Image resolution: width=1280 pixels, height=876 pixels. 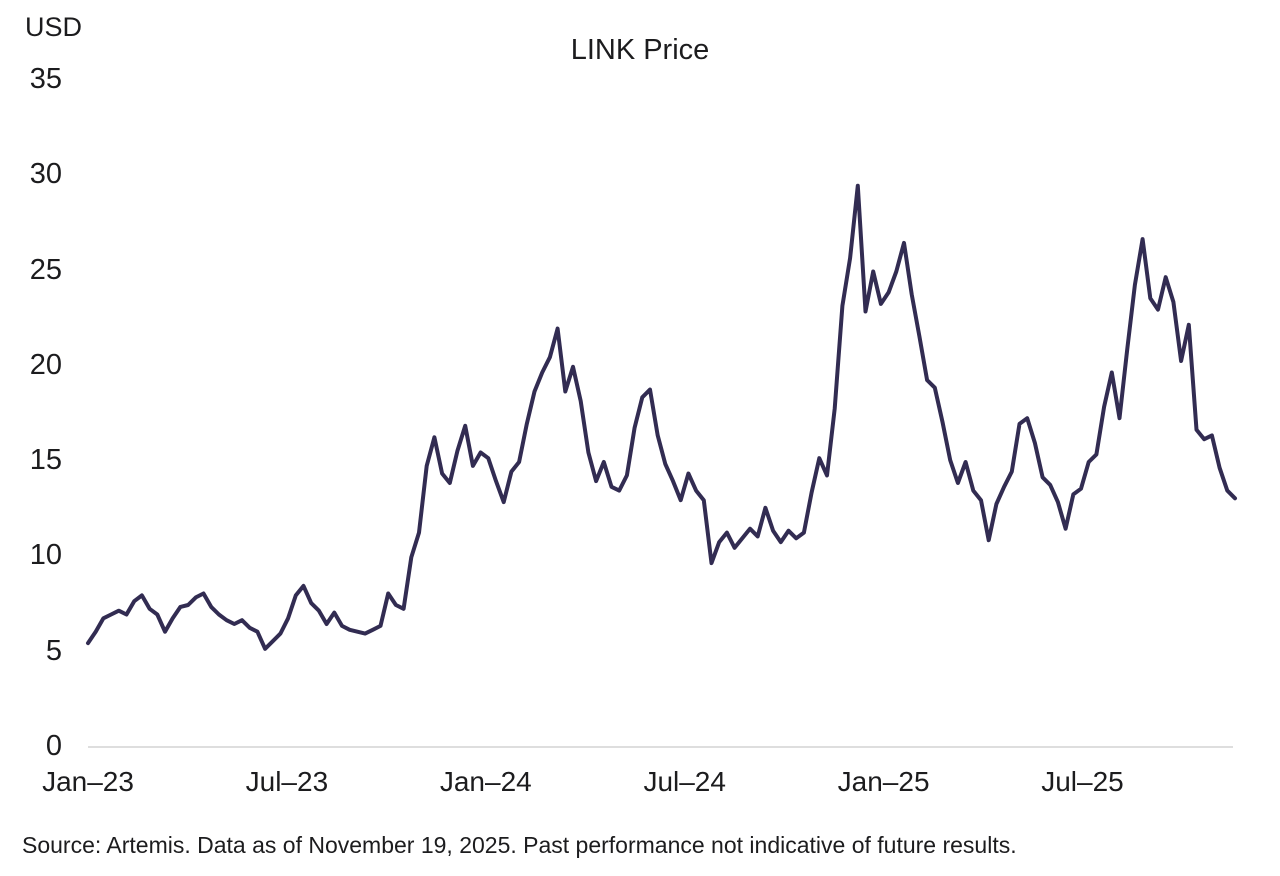 What do you see at coordinates (45, 269) in the screenshot?
I see `y-tick-label: 25` at bounding box center [45, 269].